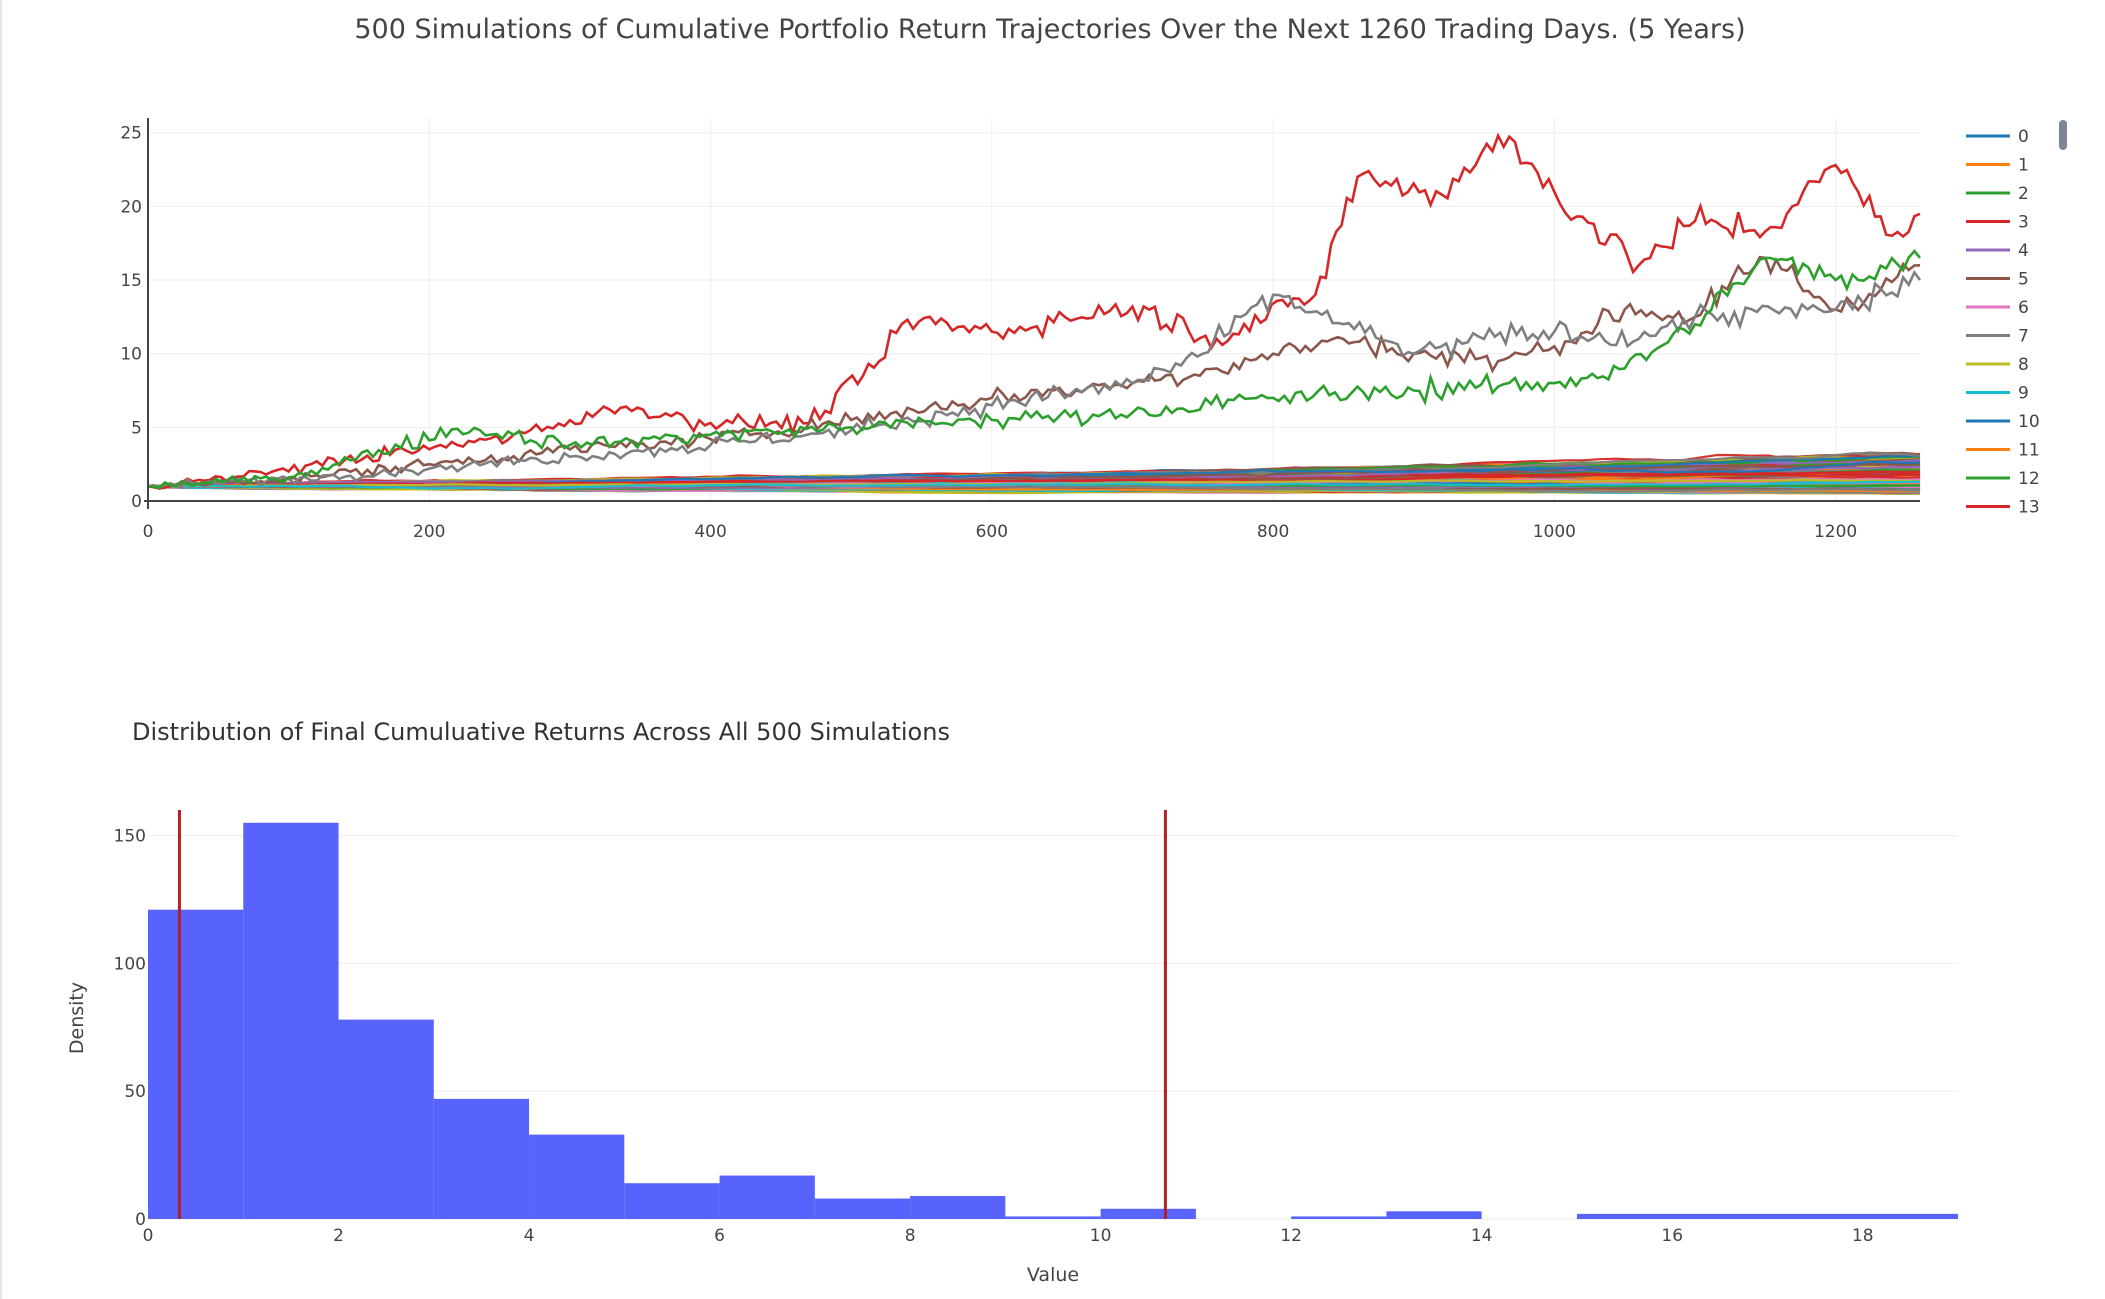 This screenshot has width=2105, height=1299. I want to click on histogram-y-tick-label: 50, so click(135, 1092).